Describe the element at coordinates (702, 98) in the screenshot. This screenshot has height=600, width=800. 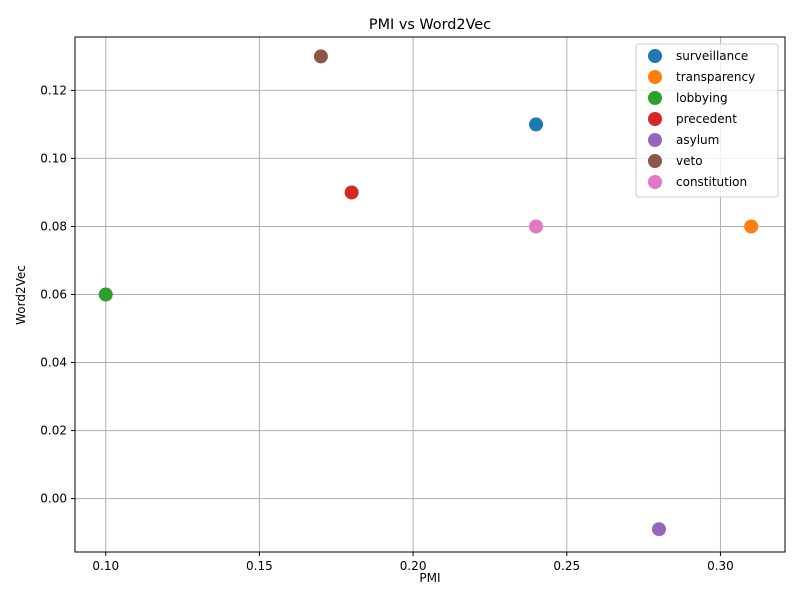
I see `legend-label-lobbying: lobbying` at that location.